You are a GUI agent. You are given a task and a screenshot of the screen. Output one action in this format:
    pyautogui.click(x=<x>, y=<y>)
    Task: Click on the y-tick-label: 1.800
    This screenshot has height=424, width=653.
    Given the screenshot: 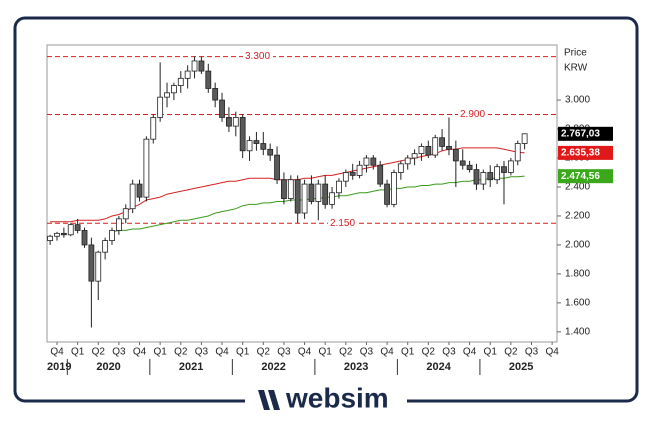 What is the action you would take?
    pyautogui.click(x=577, y=274)
    